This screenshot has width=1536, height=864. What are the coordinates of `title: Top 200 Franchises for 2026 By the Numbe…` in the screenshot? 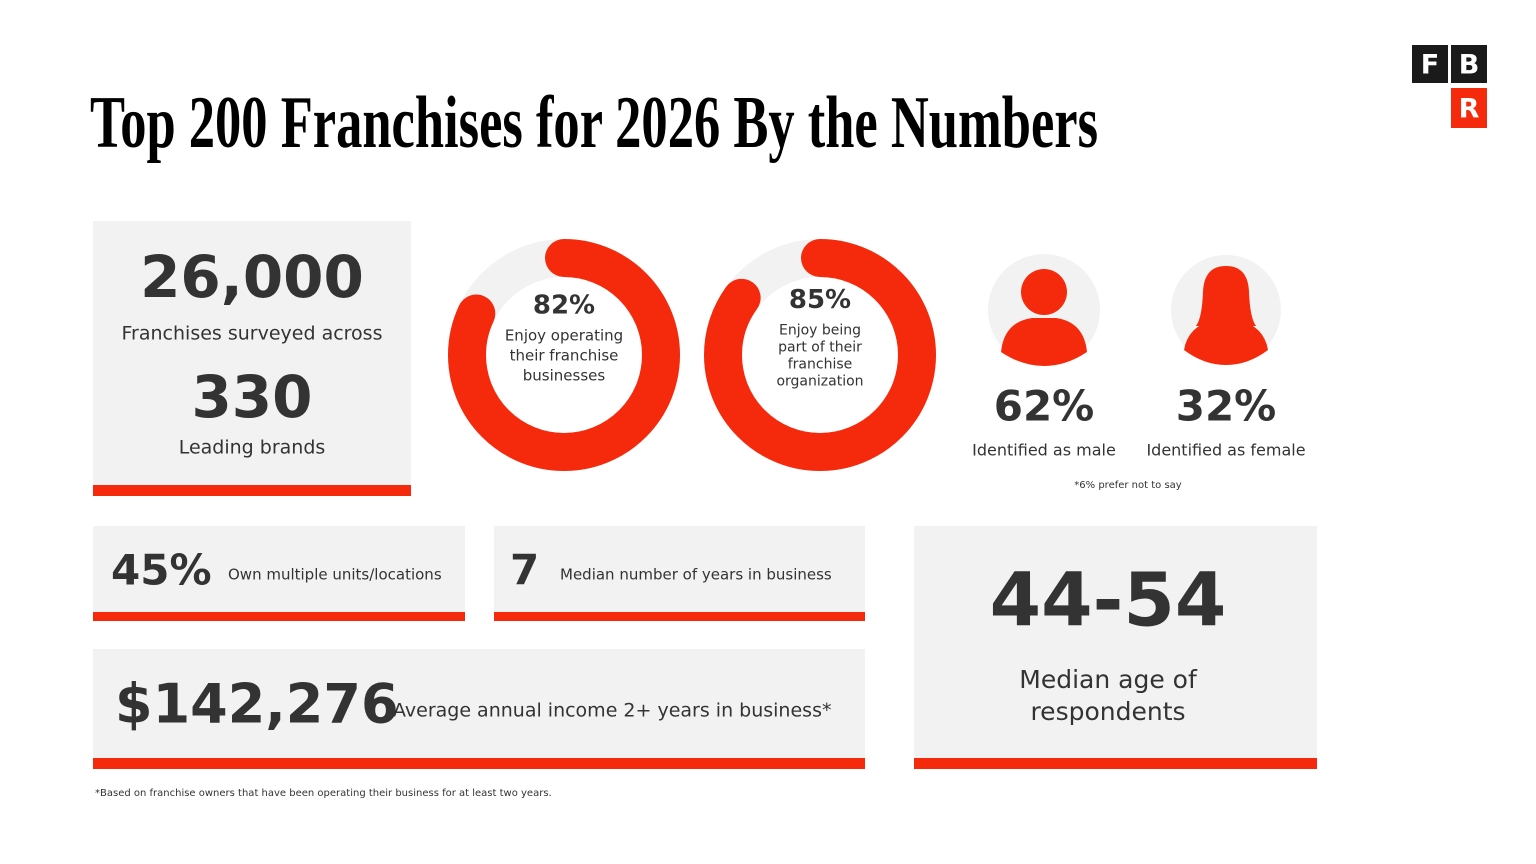 It's located at (594, 123).